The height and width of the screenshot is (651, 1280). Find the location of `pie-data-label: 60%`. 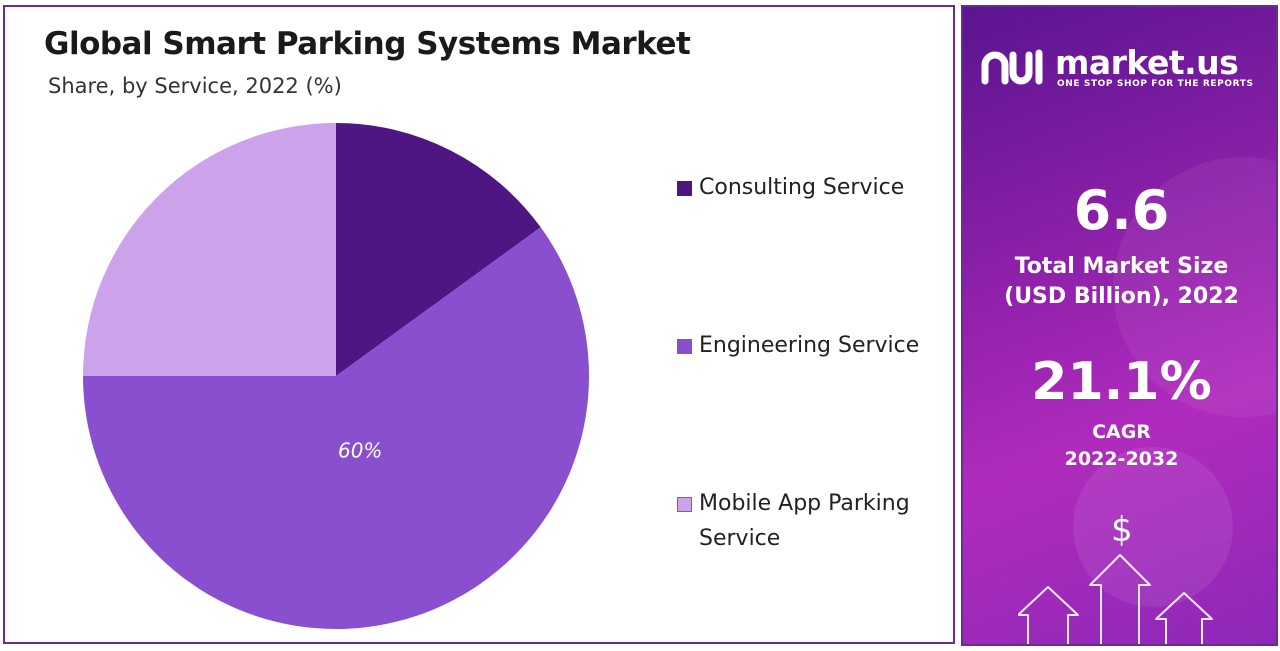

pie-data-label: 60% is located at coordinates (360, 451).